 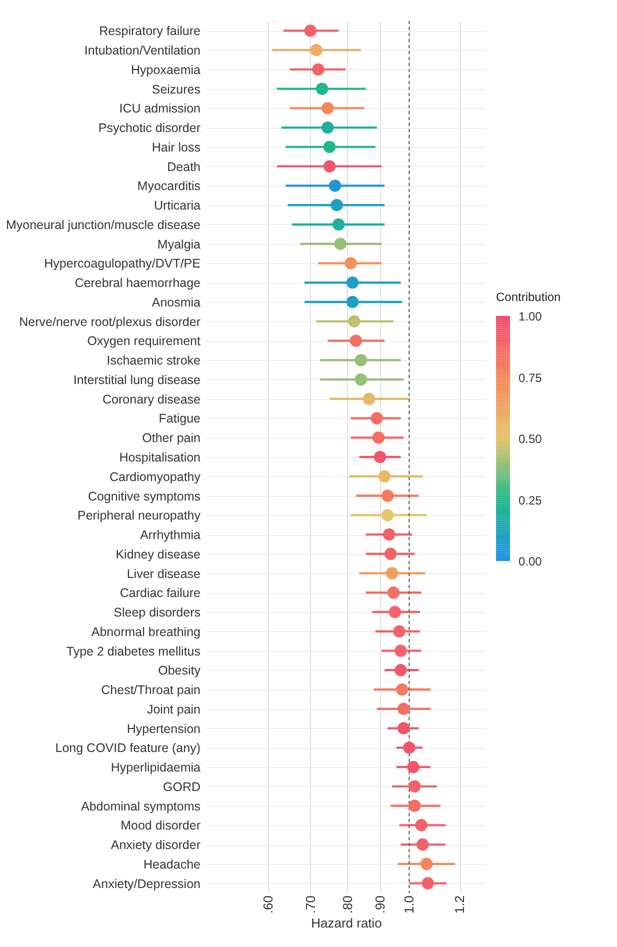 I want to click on y-tick-label: Cerebral haemorrhage, so click(x=137, y=283).